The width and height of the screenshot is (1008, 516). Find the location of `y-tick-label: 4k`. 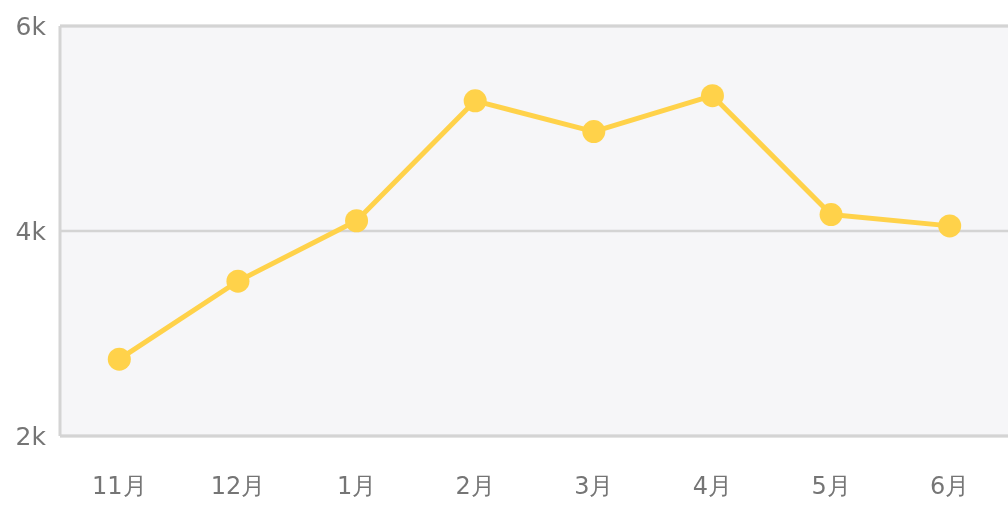

y-tick-label: 4k is located at coordinates (31, 231).